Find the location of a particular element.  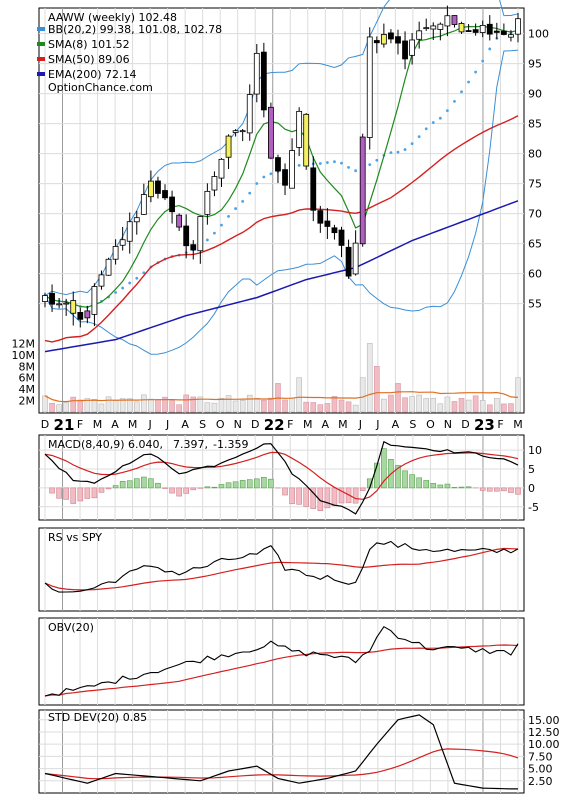

obv-line is located at coordinates (281, 661).